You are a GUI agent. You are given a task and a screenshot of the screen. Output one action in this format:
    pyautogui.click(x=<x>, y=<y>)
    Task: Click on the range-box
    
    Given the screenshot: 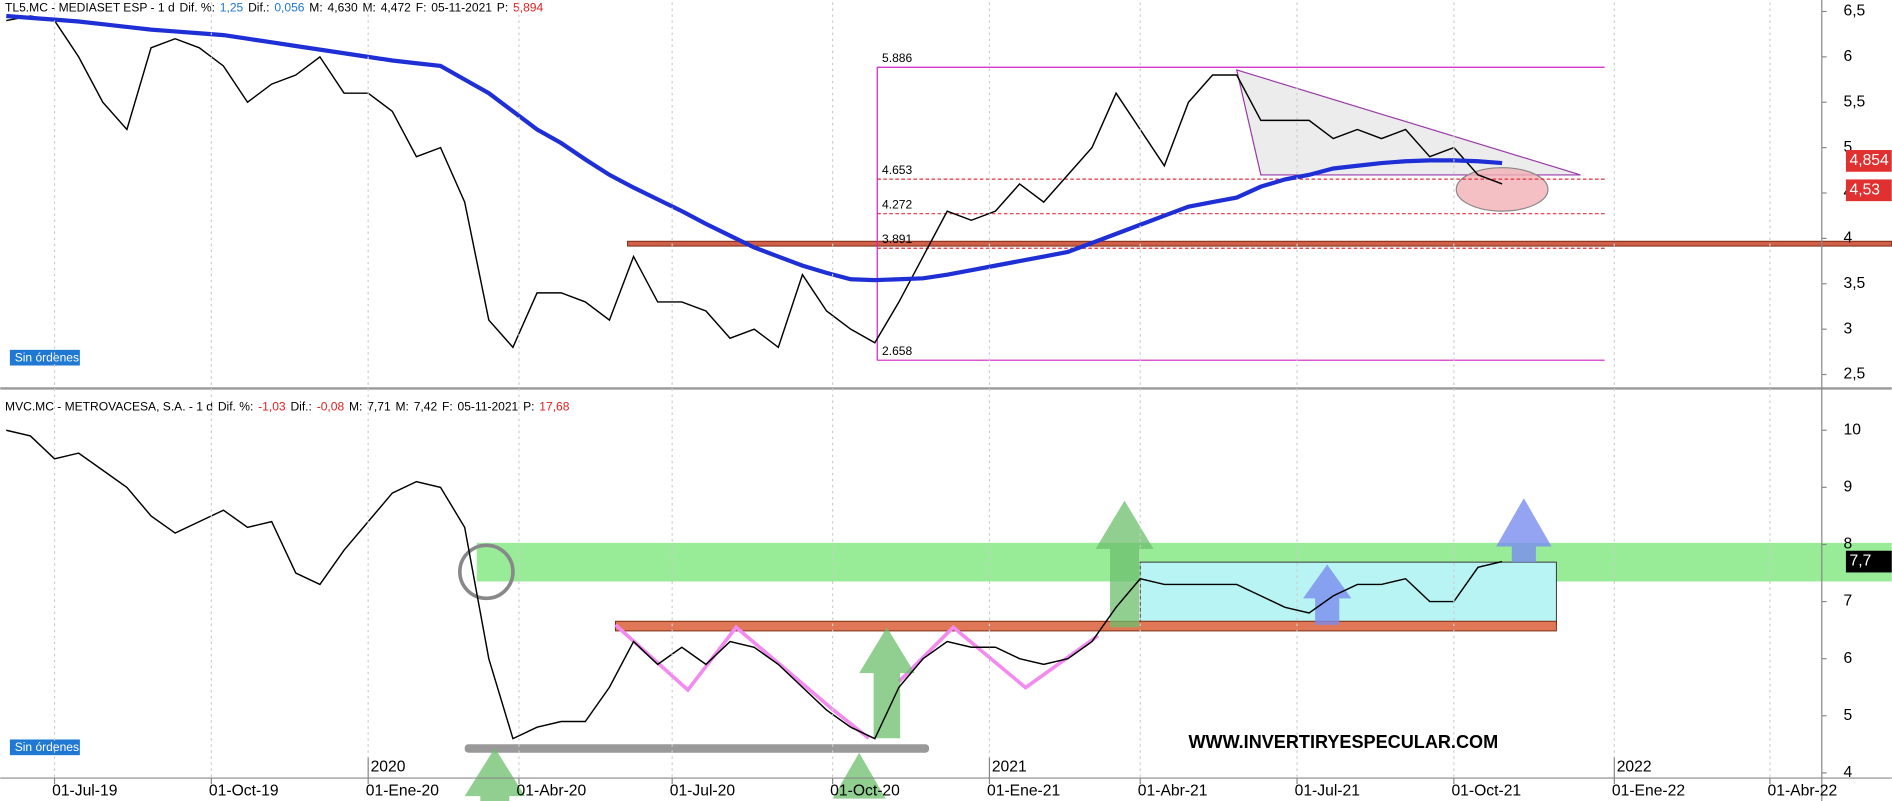 What is the action you would take?
    pyautogui.click(x=1348, y=593)
    